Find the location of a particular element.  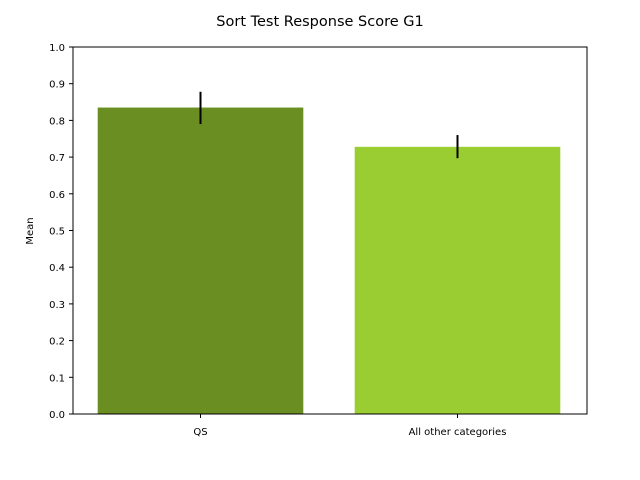

y-tick-label-9: 0.9 is located at coordinates (57, 85).